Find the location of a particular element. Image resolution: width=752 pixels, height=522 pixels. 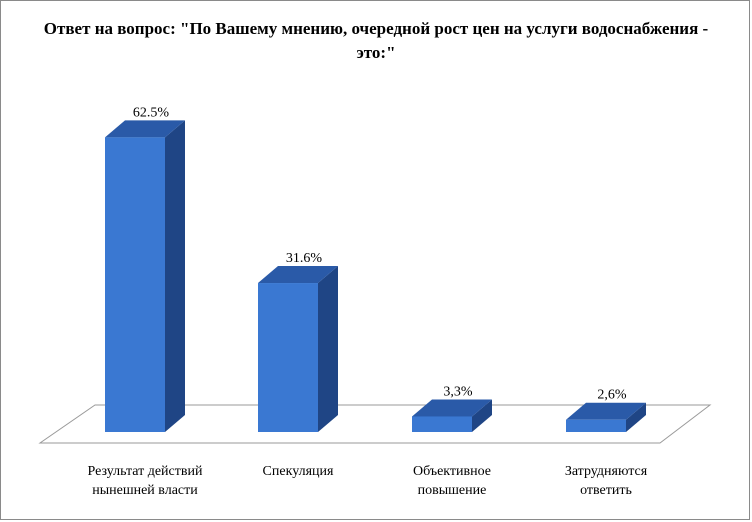

data-label: 3,3% is located at coordinates (458, 391).